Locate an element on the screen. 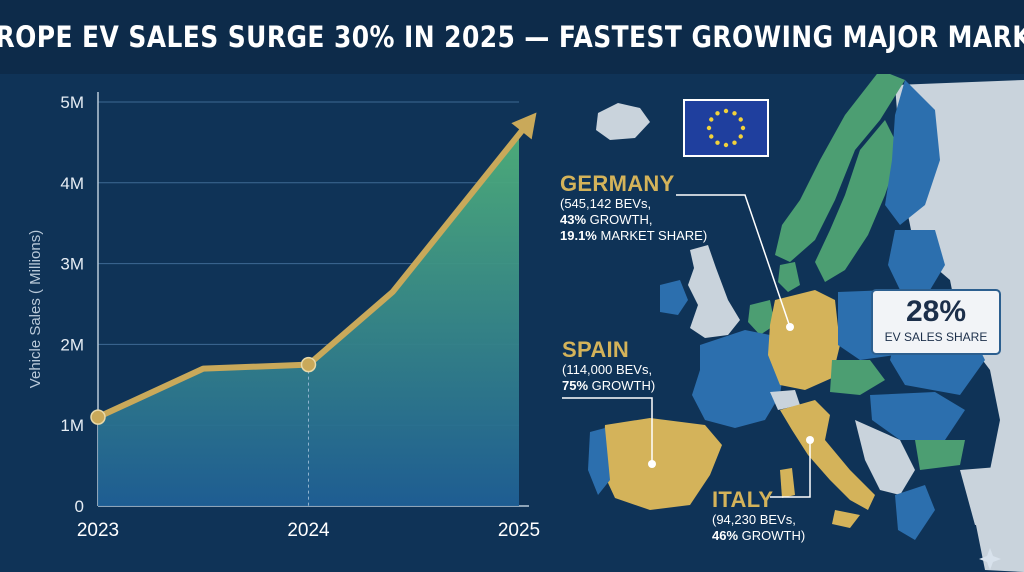 Image resolution: width=1024 pixels, height=572 pixels. ev-share-box: 28% EV SALES SHARE is located at coordinates (936, 322).